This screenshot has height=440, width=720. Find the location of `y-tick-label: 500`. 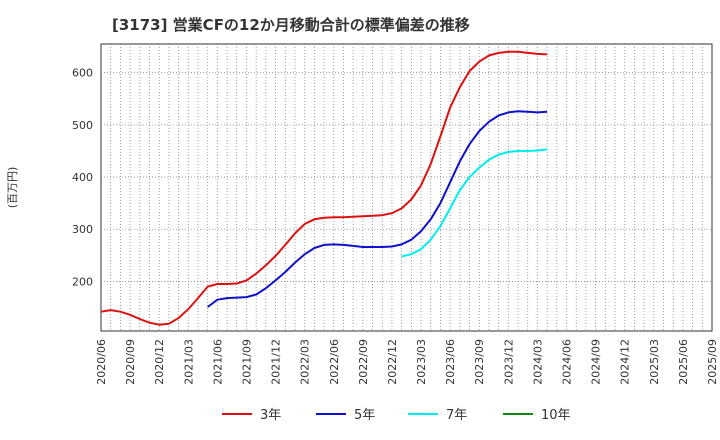

y-tick-label: 500 is located at coordinates (82, 125).